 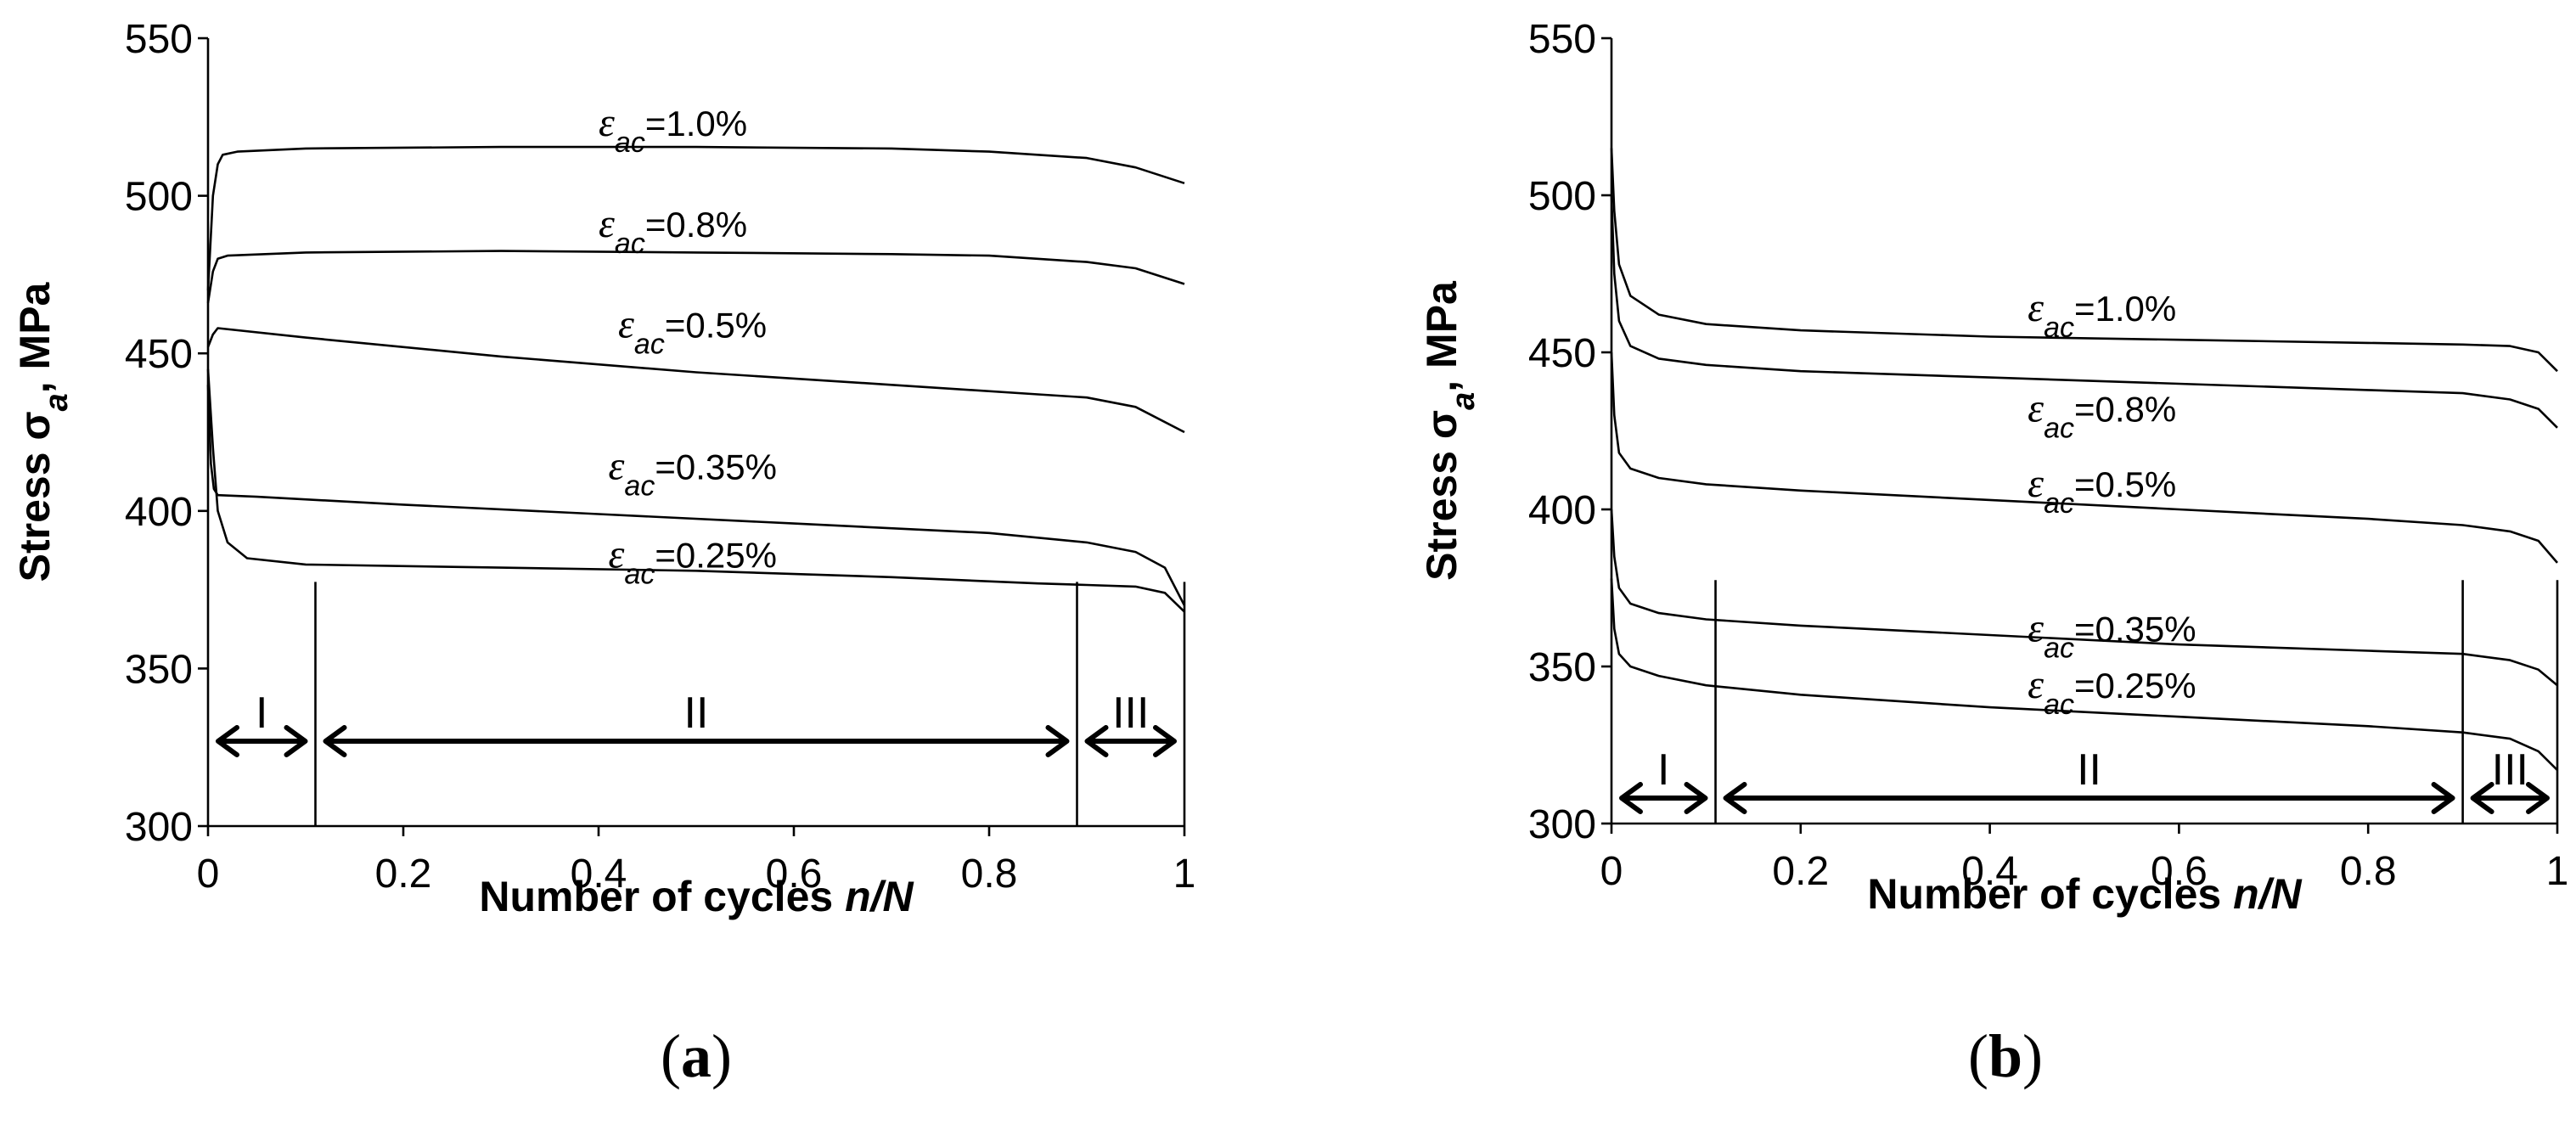 What do you see at coordinates (1130, 713) in the screenshot?
I see `region-label-III: III` at bounding box center [1130, 713].